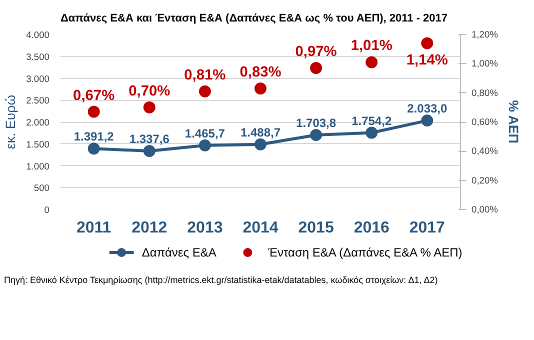  What do you see at coordinates (38, 57) in the screenshot?
I see `y-tick-label: 3.500` at bounding box center [38, 57].